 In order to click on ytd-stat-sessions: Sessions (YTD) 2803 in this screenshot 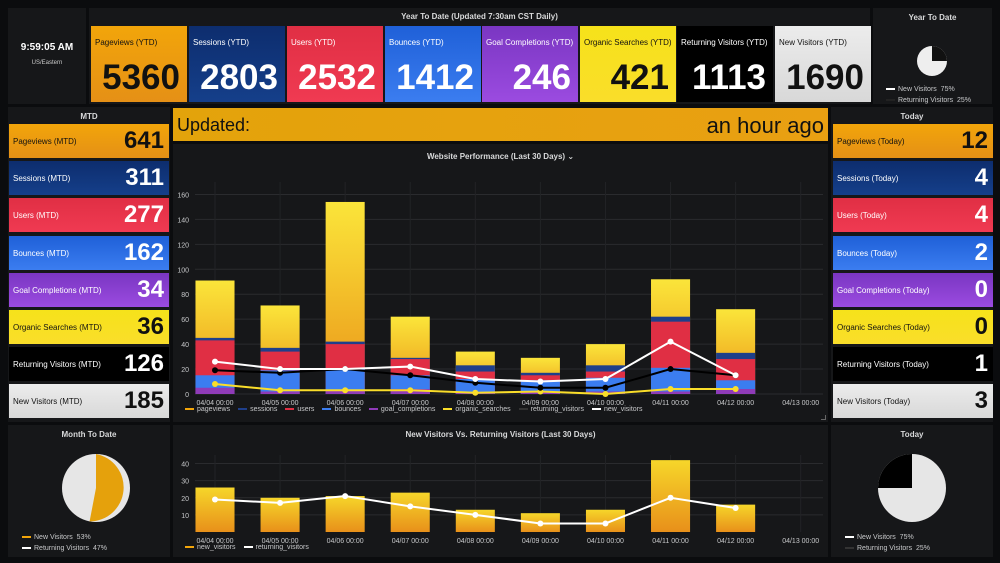, I will do `click(237, 64)`.